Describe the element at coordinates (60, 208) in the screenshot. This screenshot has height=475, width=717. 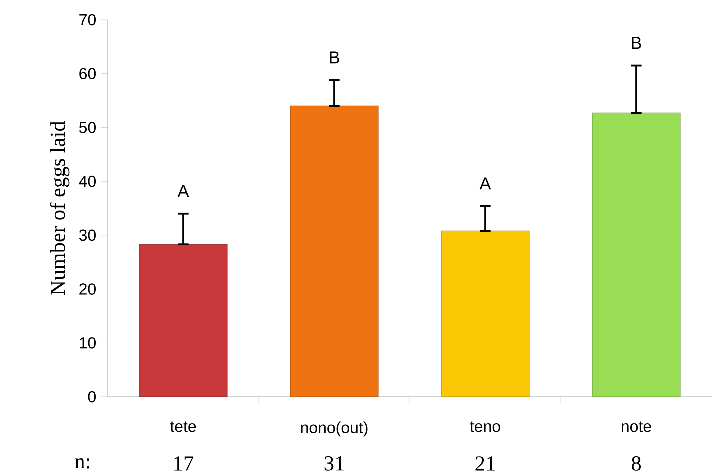
I see `y-axis-title: Number of eggs laid` at that location.